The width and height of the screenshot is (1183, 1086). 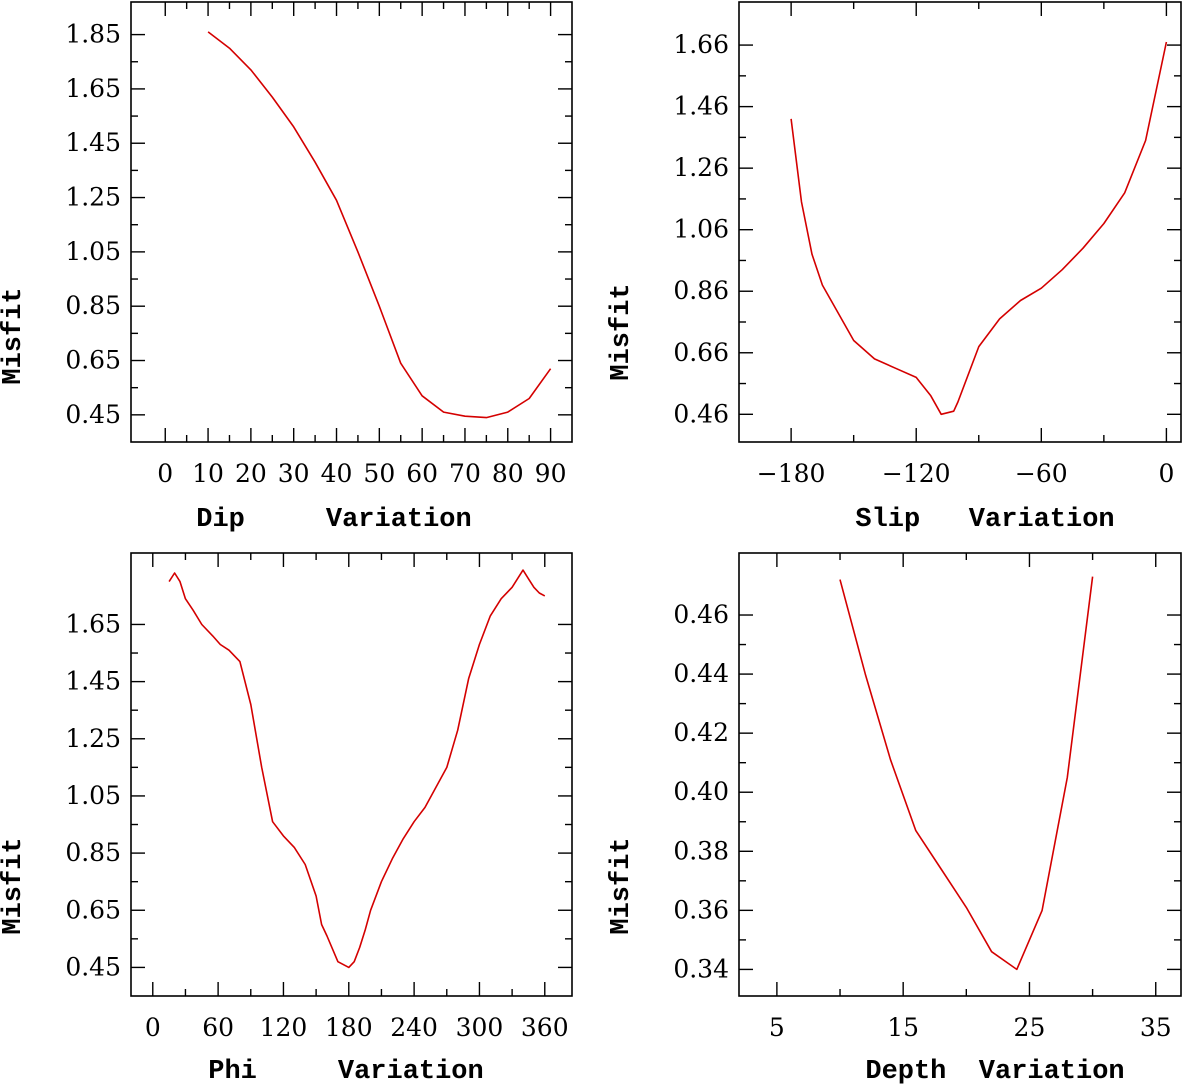 I want to click on phi-xtick-label: 60, so click(x=218, y=1027).